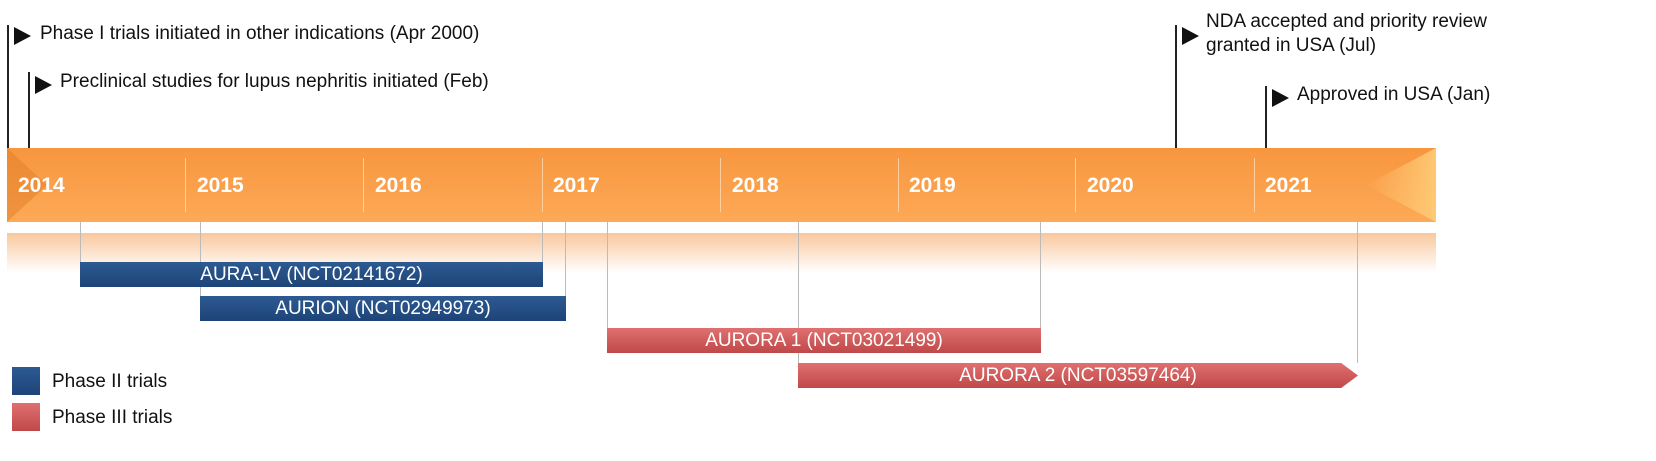  What do you see at coordinates (26, 417) in the screenshot?
I see `legend-swatch-phase3` at bounding box center [26, 417].